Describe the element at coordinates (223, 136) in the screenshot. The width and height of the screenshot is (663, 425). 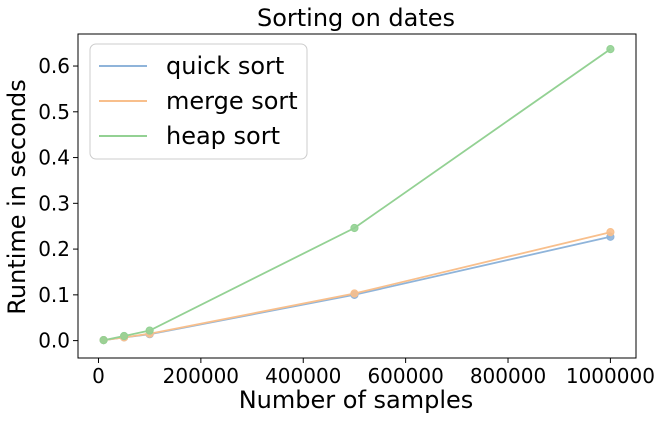
I see `legend-label: heap sort` at that location.